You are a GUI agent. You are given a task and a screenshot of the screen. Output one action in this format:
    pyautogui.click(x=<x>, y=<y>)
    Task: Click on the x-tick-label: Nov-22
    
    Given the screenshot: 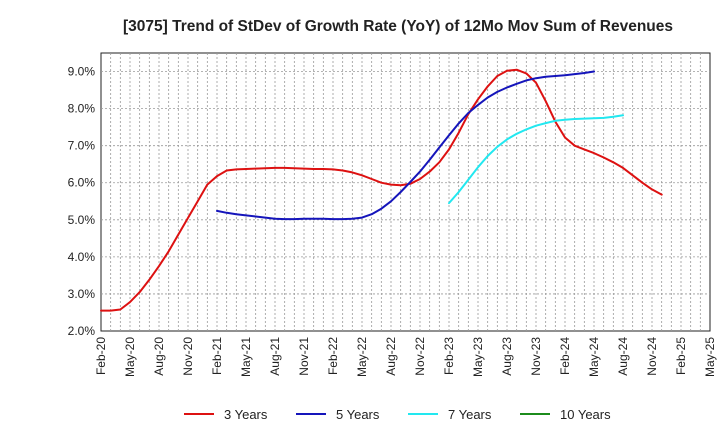 What is the action you would take?
    pyautogui.click(x=420, y=356)
    